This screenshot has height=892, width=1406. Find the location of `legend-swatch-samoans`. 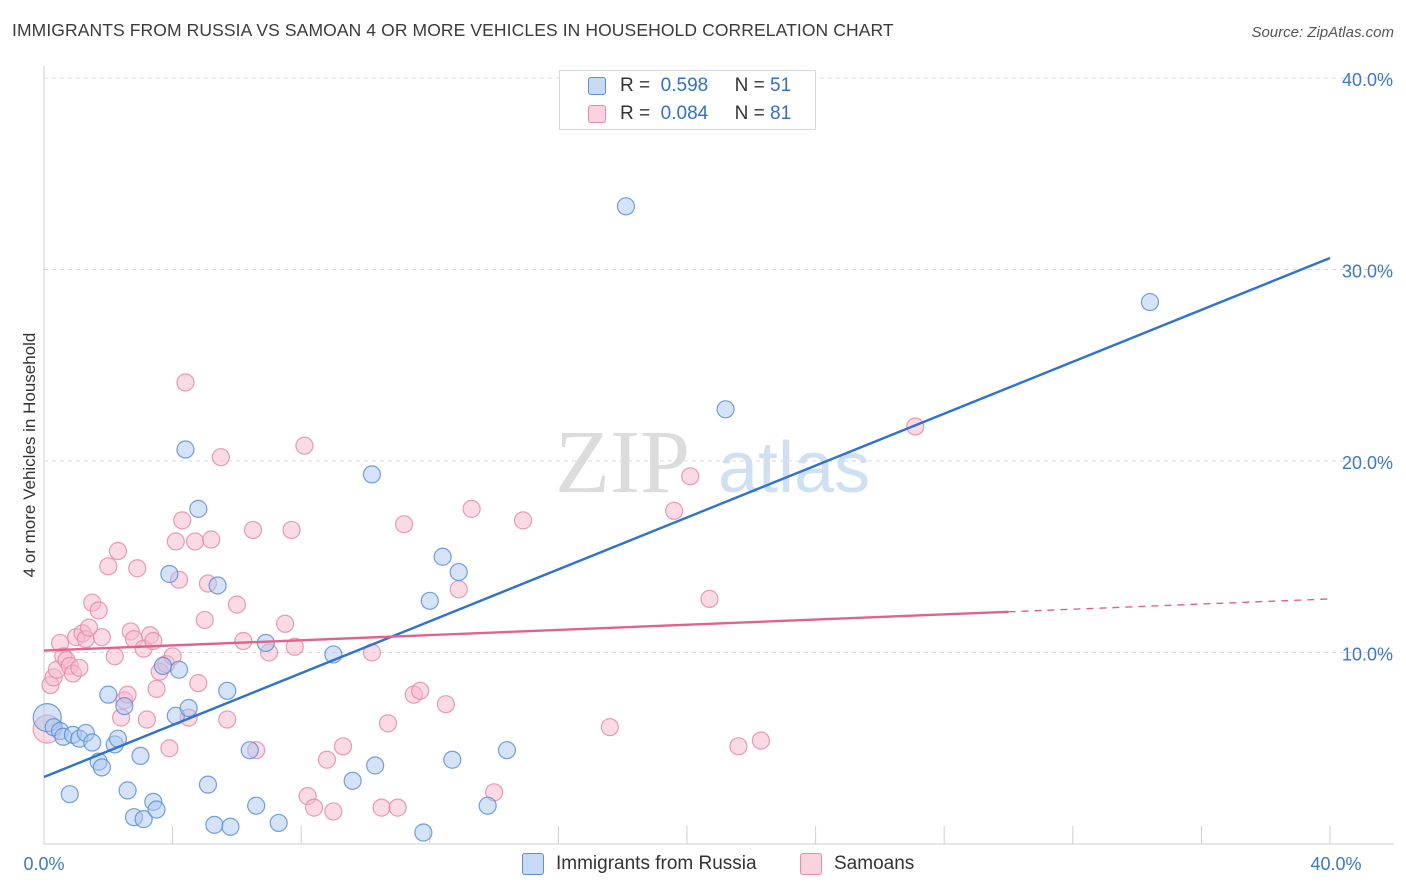

legend-swatch-samoans is located at coordinates (597, 114).